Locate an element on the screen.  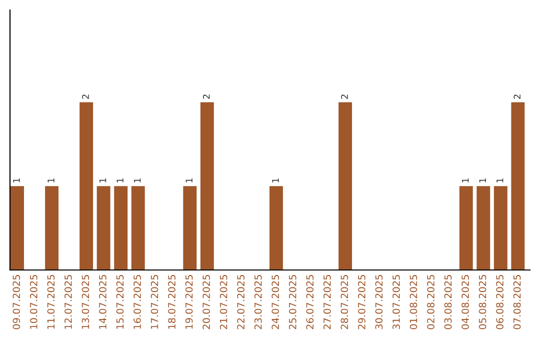
x-tick-label: 30.07.2025 is located at coordinates (379, 302).